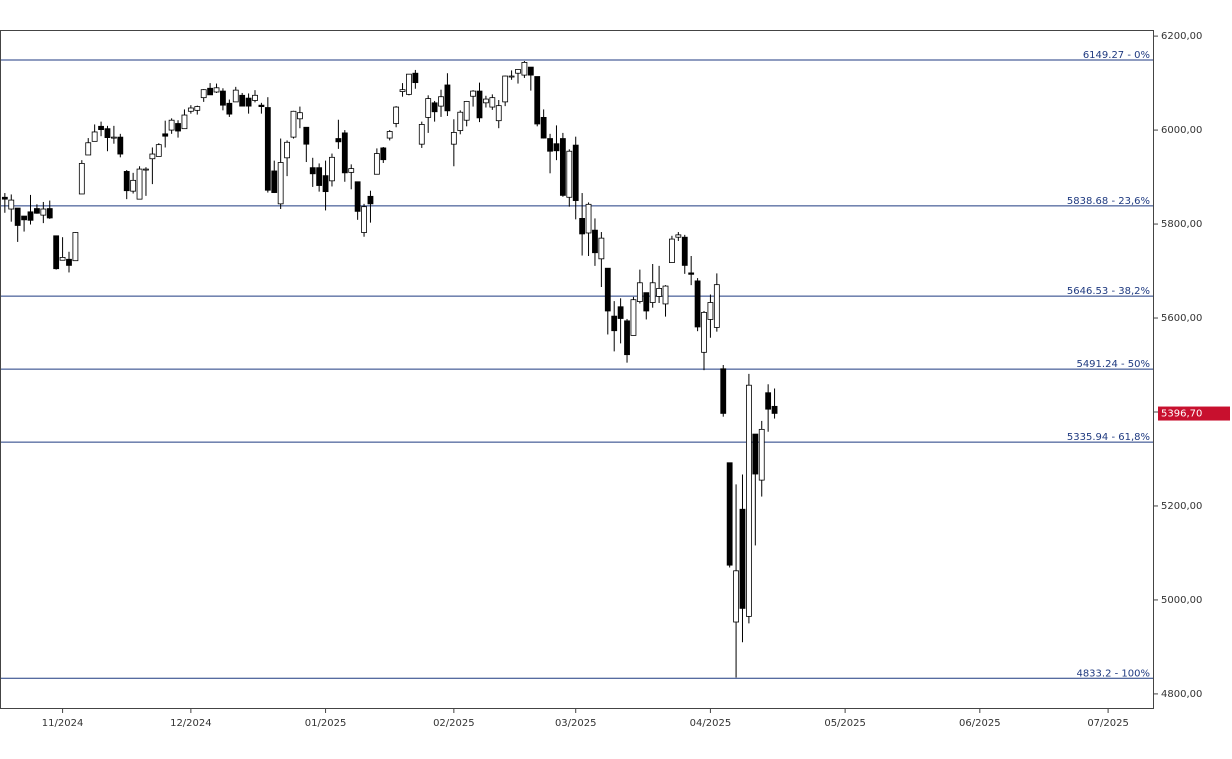 The height and width of the screenshot is (759, 1232). I want to click on x-tick-label: 01/2025, so click(326, 723).